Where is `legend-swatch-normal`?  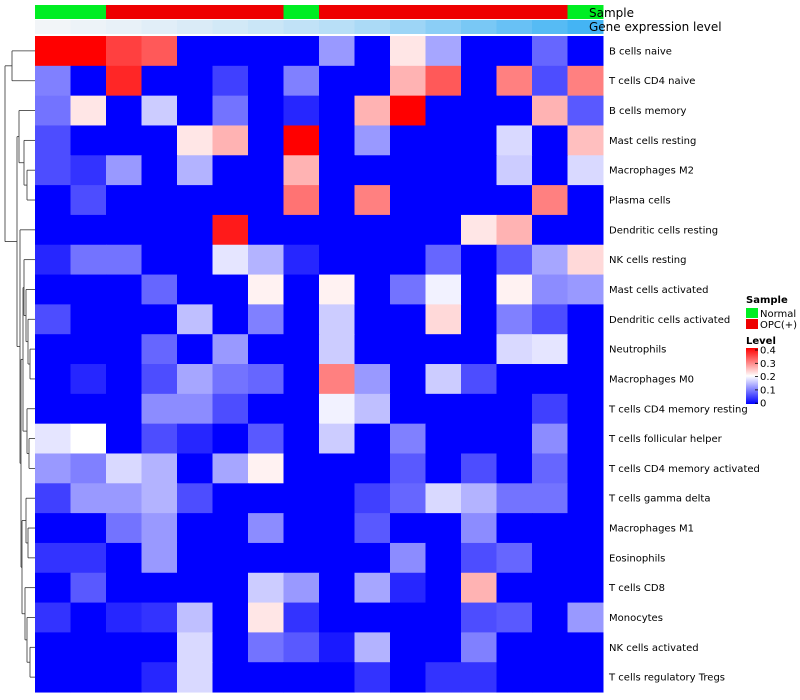 legend-swatch-normal is located at coordinates (752, 313).